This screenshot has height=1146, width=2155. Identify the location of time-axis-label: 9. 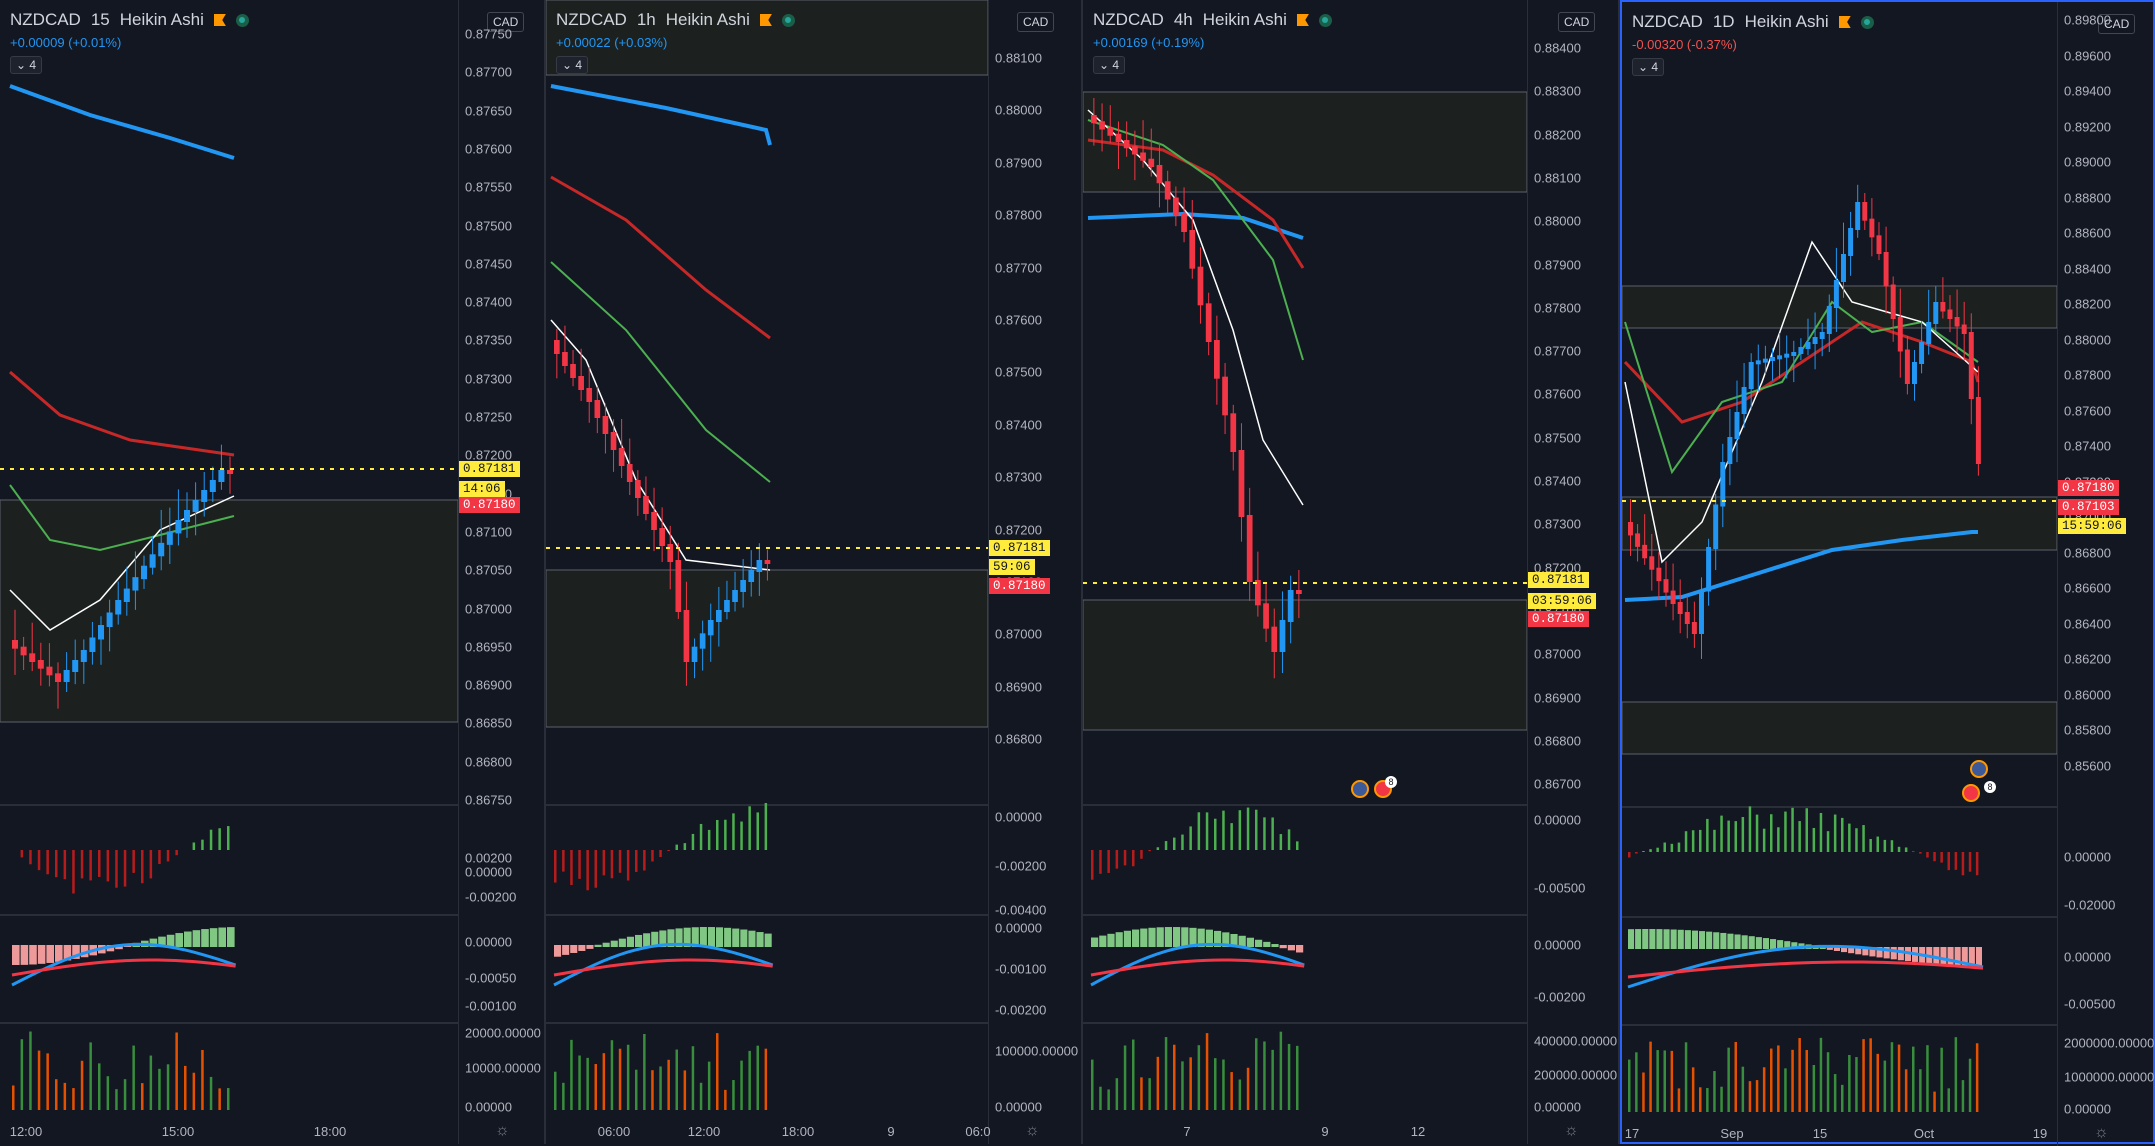
(1324, 1131).